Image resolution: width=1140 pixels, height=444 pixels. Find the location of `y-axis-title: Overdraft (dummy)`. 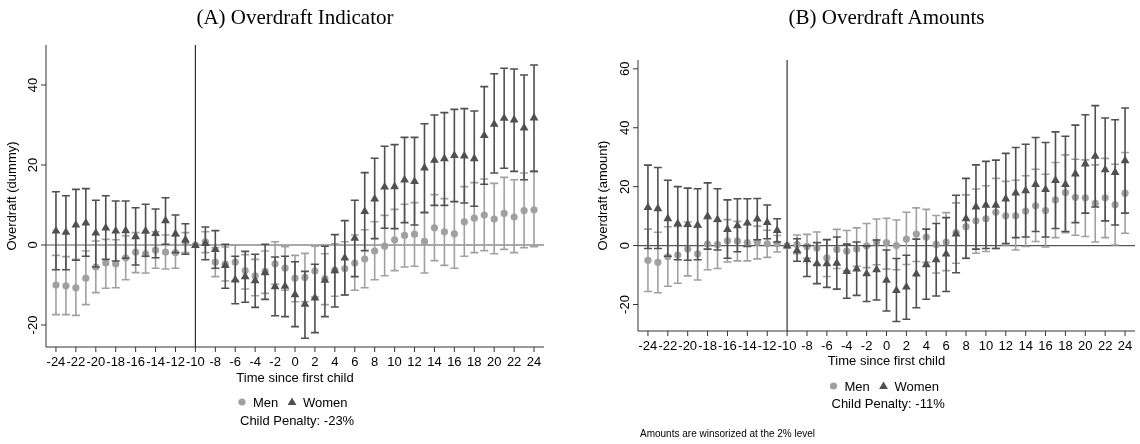

y-axis-title: Overdraft (dummy) is located at coordinates (11, 196).